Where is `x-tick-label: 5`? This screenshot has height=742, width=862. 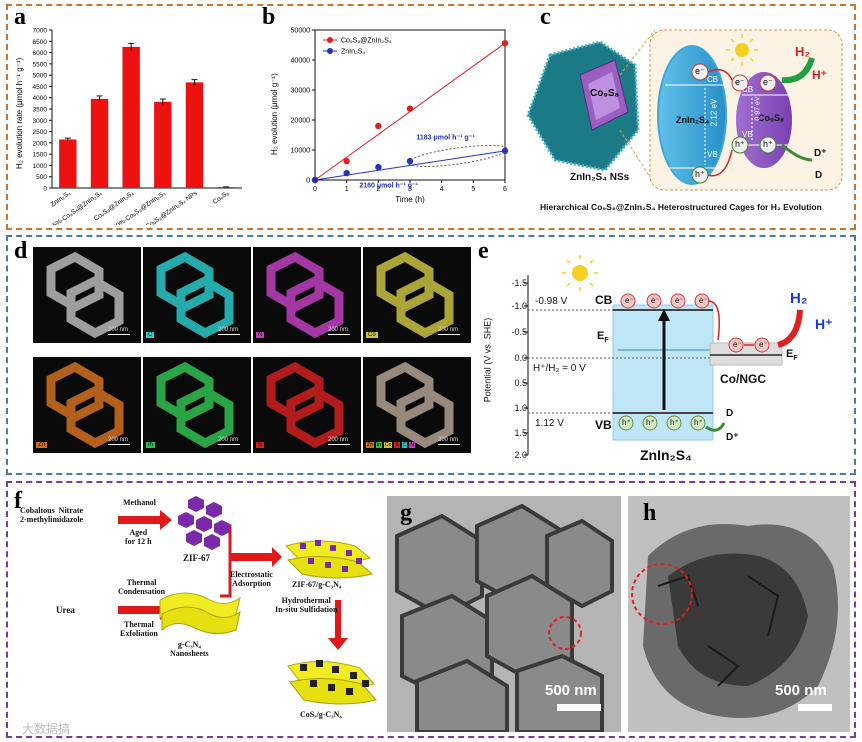
x-tick-label: 5 is located at coordinates (473, 189).